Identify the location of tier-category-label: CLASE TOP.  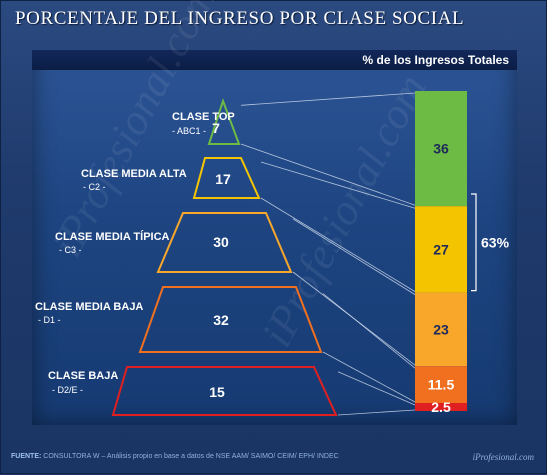
(203, 117).